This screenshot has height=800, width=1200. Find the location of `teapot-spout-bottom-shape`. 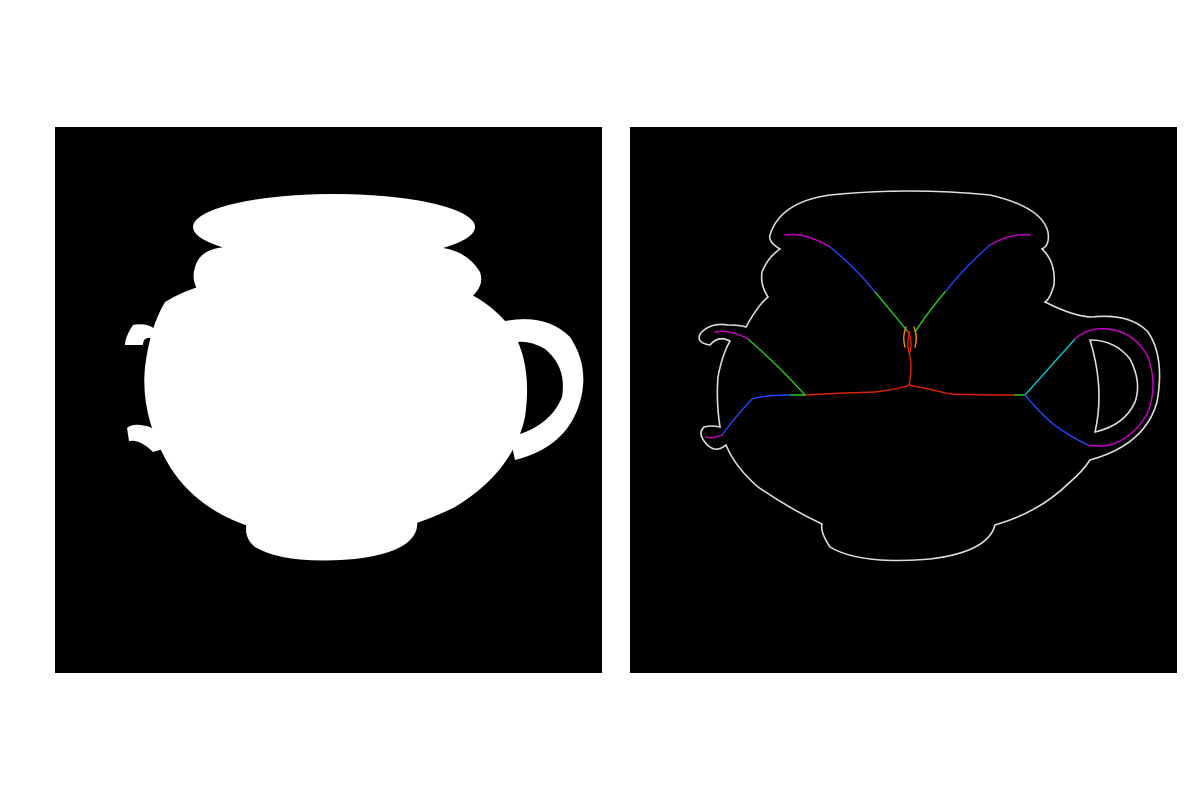

teapot-spout-bottom-shape is located at coordinates (148, 438).